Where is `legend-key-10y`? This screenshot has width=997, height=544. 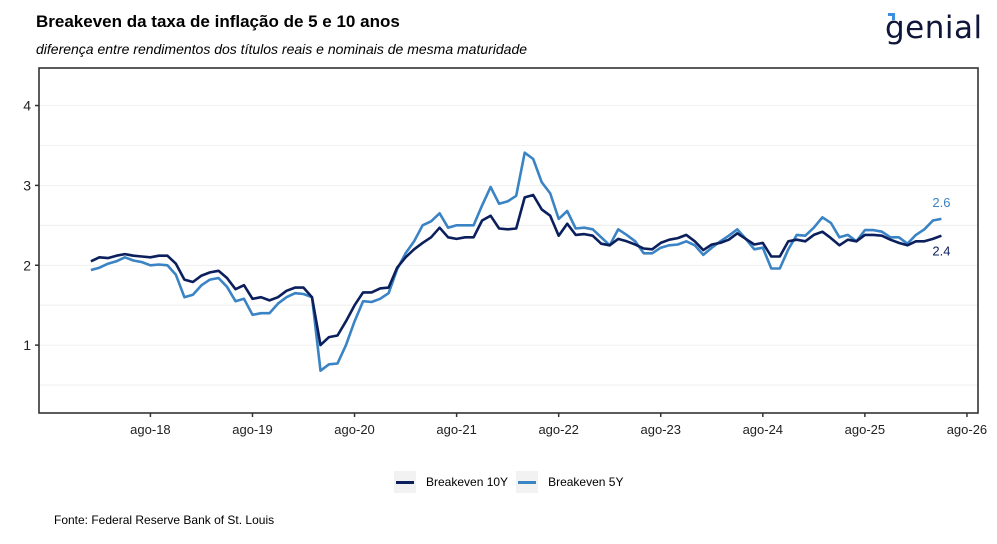 legend-key-10y is located at coordinates (405, 482).